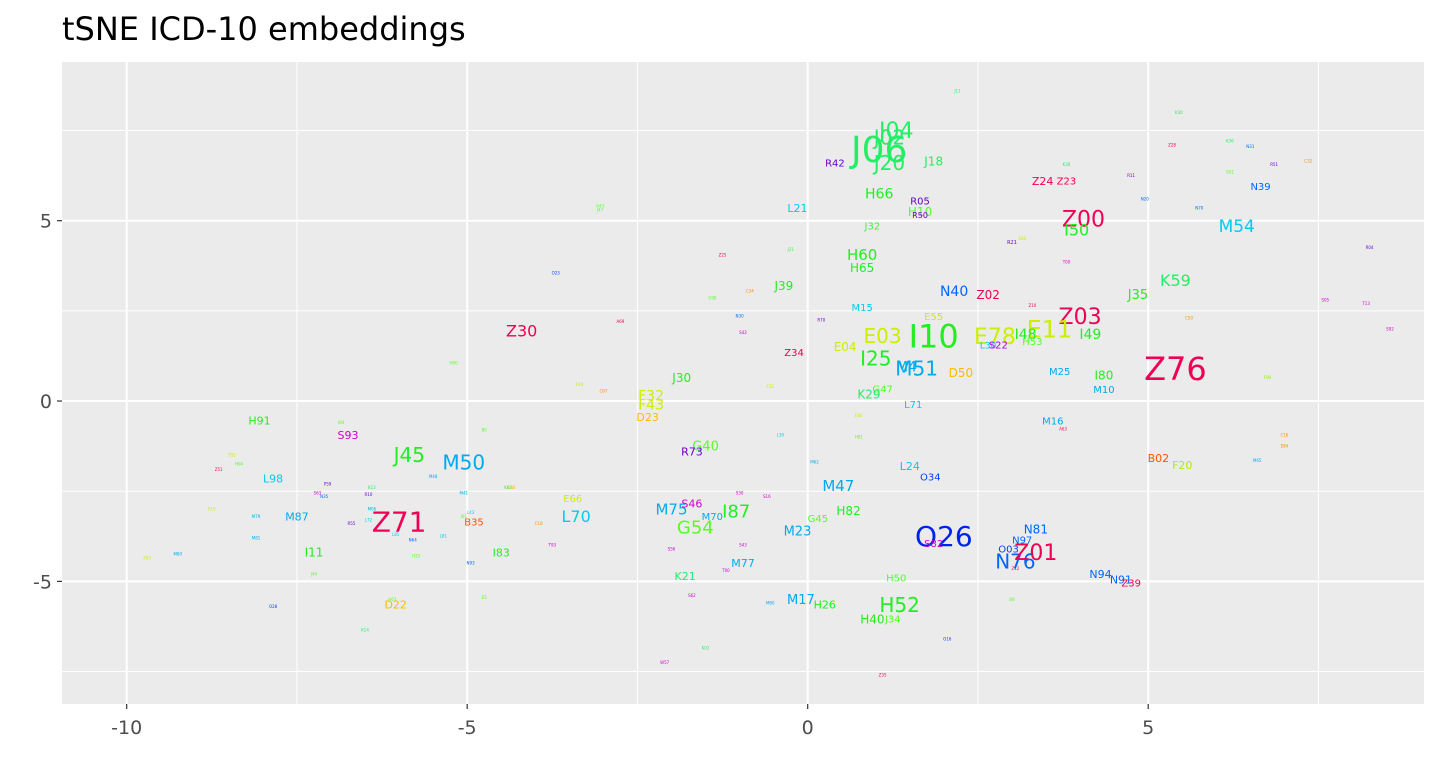  What do you see at coordinates (580, 384) in the screenshot?
I see `point-label: F40` at bounding box center [580, 384].